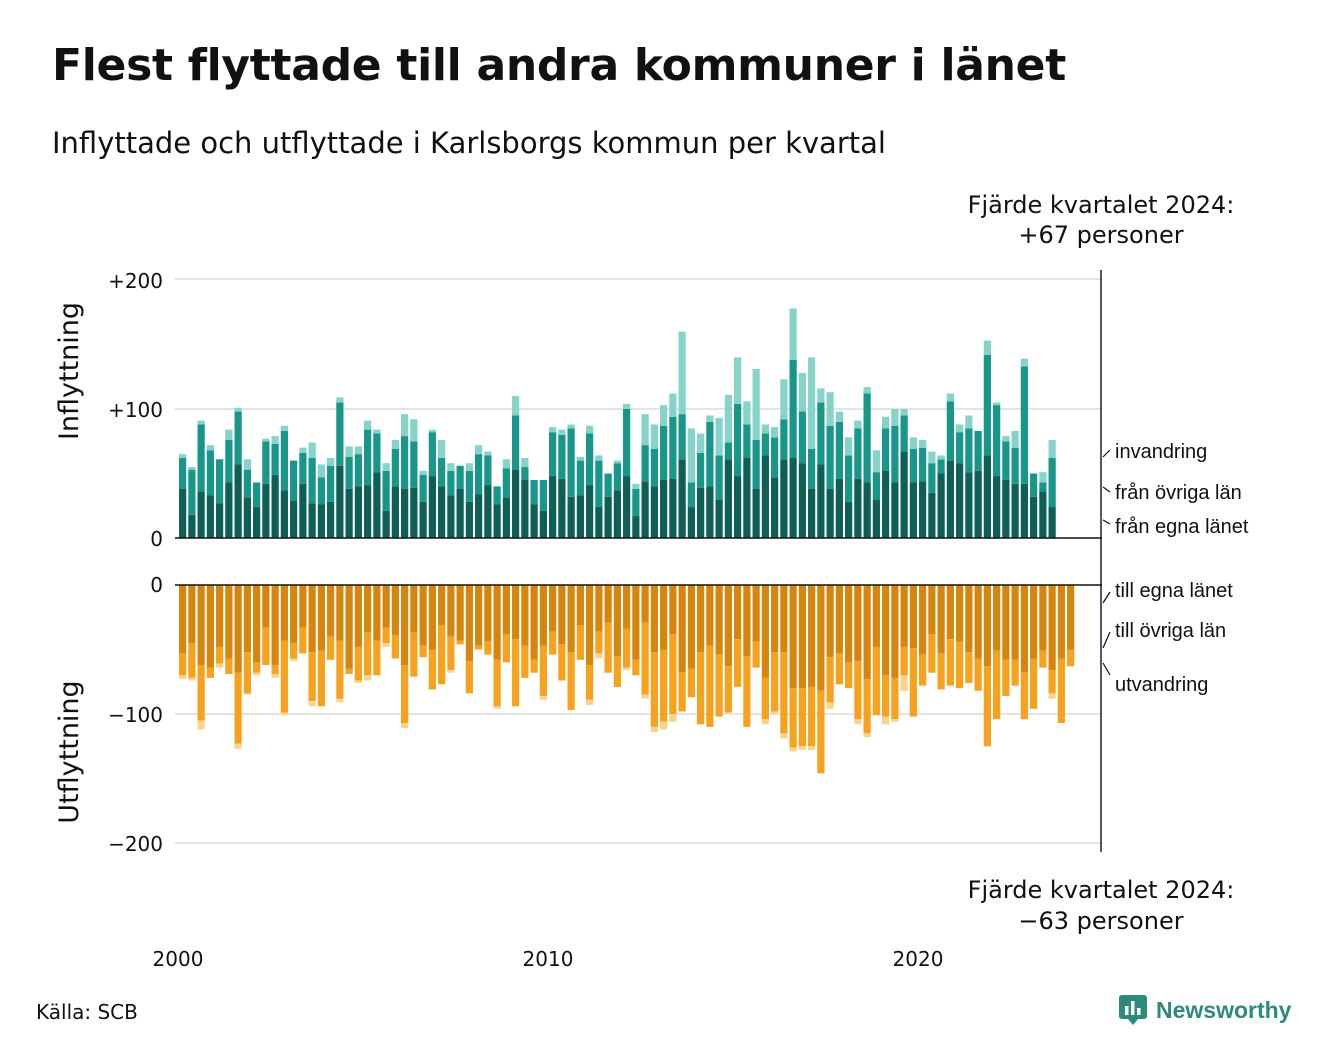 The width and height of the screenshot is (1340, 1060). I want to click on inflyttning-bar-q76-s0, so click(886, 504).